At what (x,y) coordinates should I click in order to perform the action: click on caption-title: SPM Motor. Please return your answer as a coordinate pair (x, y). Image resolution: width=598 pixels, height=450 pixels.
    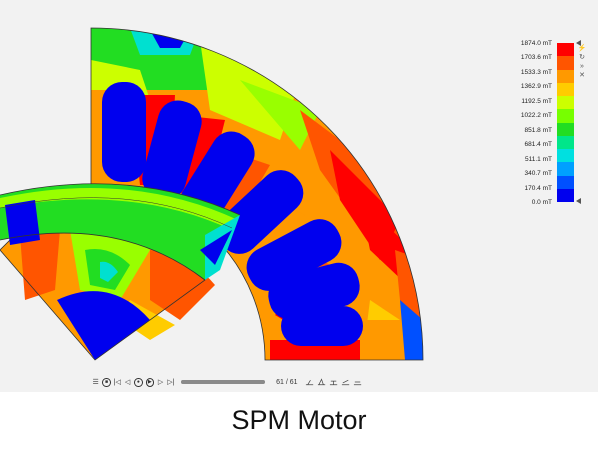
    Looking at the image, I should click on (299, 420).